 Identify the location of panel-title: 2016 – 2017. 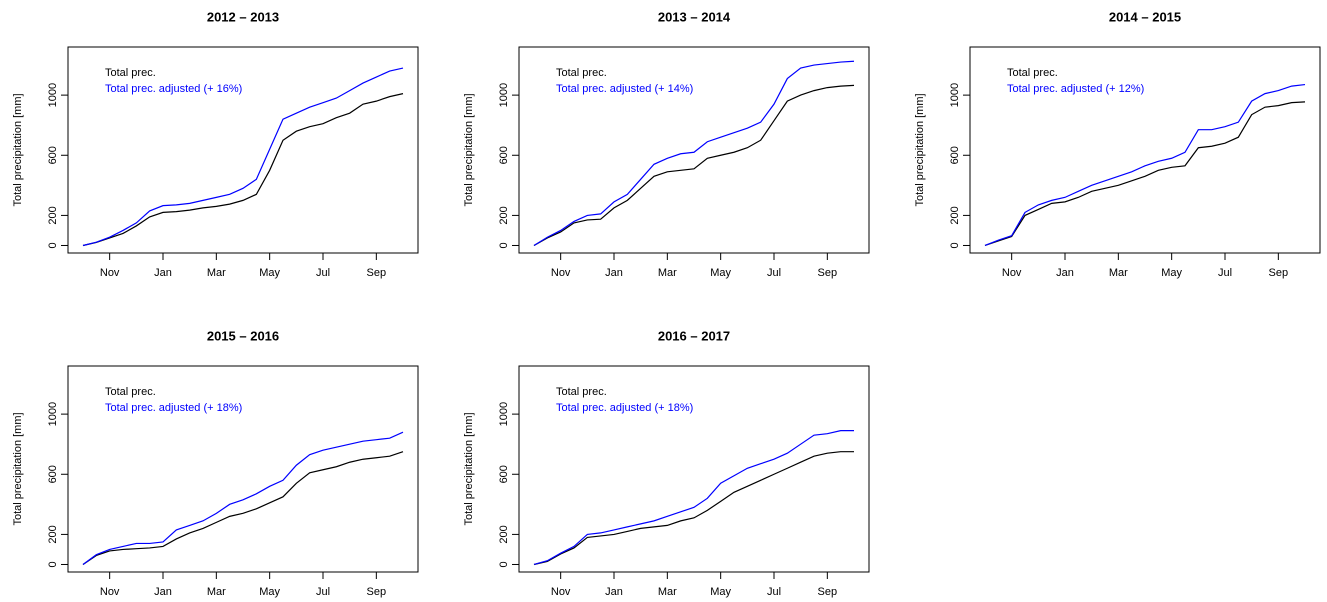
(694, 335).